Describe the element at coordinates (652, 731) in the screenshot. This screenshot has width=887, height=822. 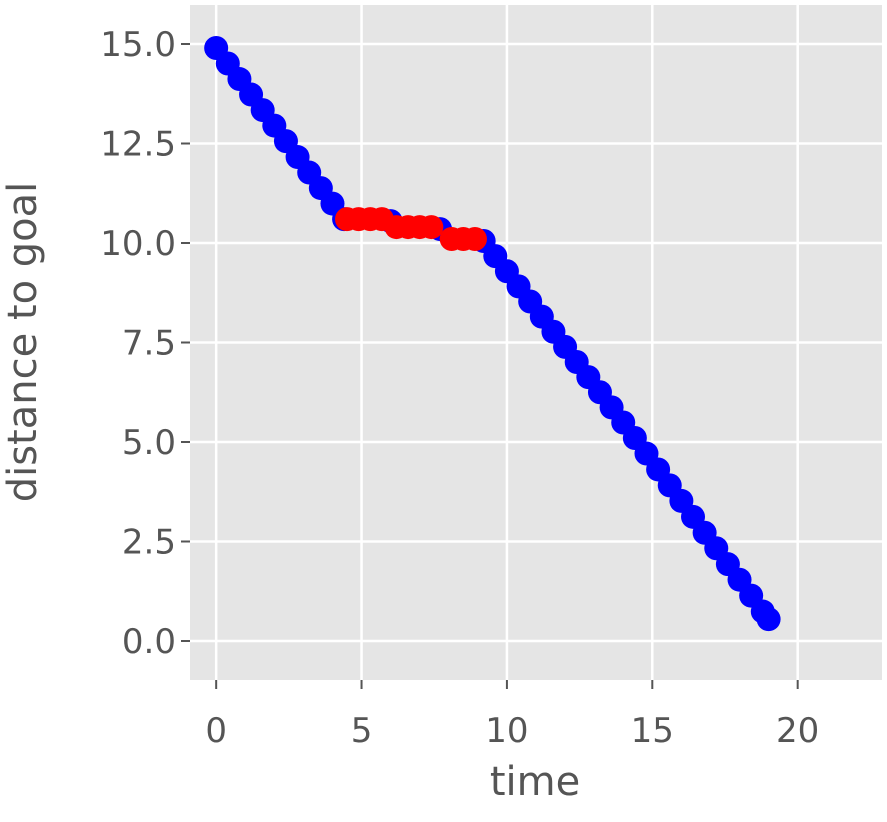
I see `x-tick-label: 15` at that location.